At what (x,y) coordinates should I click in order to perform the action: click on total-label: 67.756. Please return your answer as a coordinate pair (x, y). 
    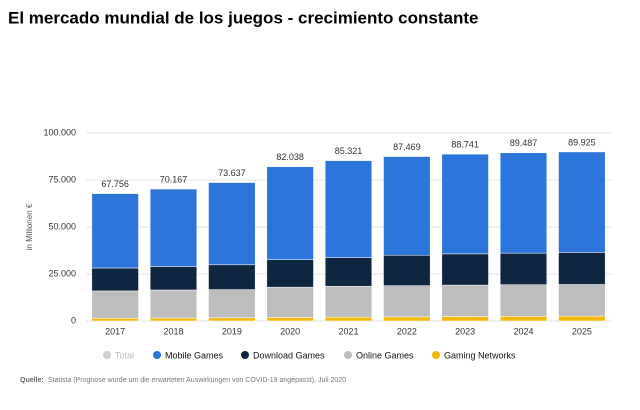
    Looking at the image, I should click on (115, 184).